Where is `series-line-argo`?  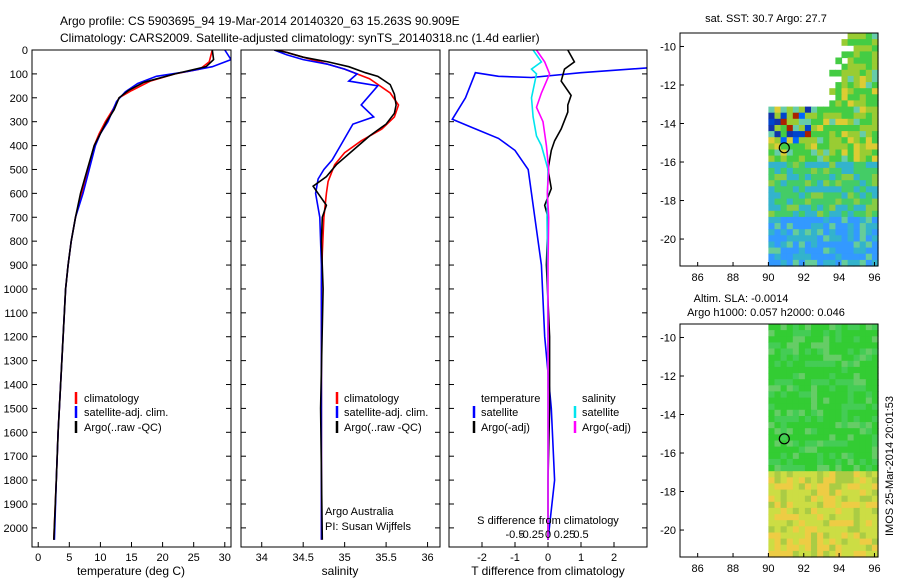 series-line-argo is located at coordinates (335, 295).